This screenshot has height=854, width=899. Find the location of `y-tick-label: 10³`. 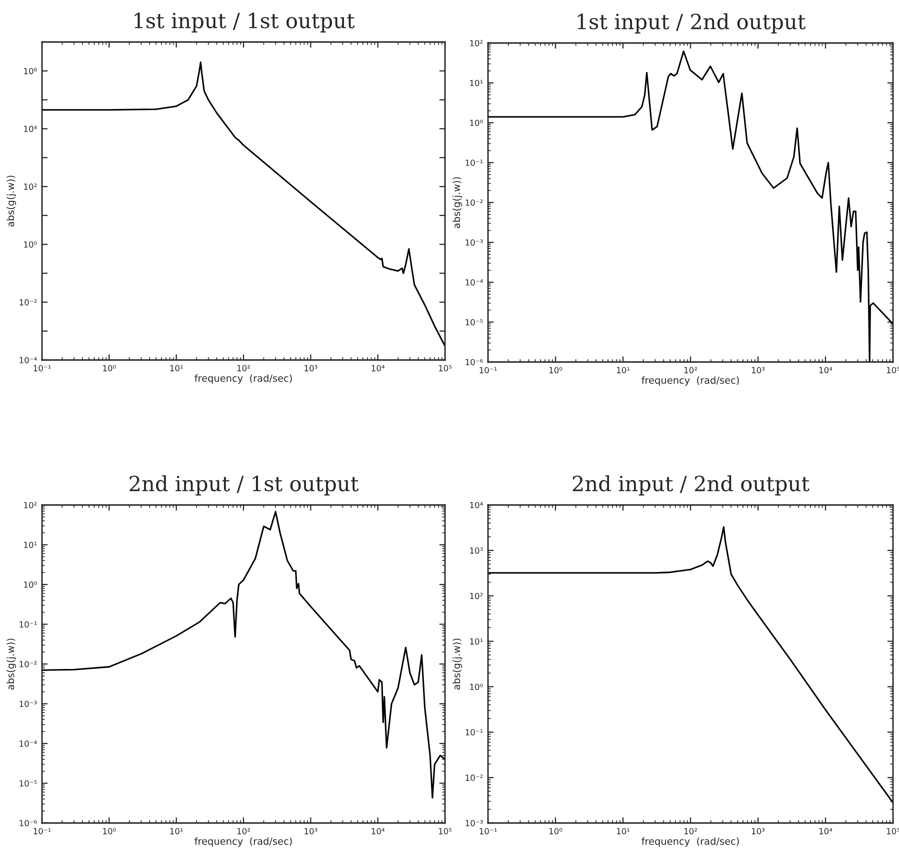

y-tick-label: 10³ is located at coordinates (476, 550).